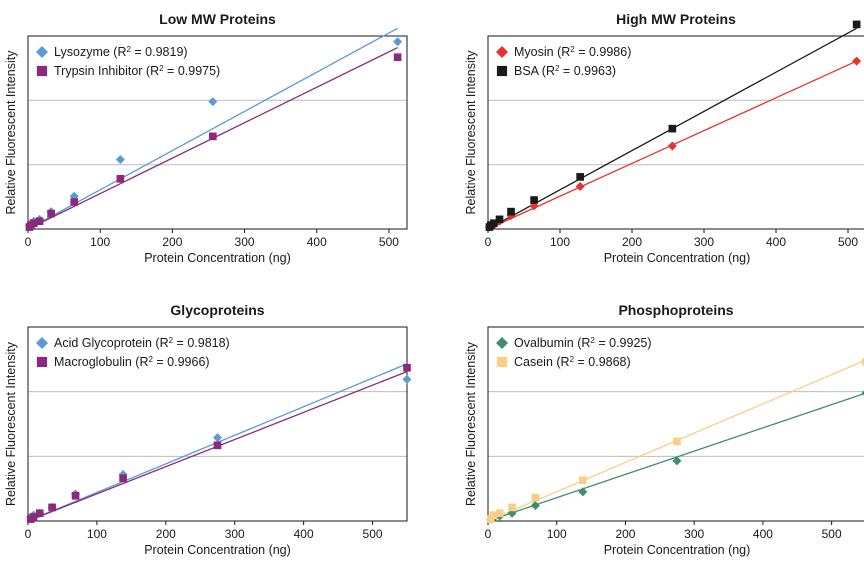 This screenshot has height=567, width=864. What do you see at coordinates (565, 71) in the screenshot?
I see `legend-entry: BSA (R2 = 0.9963)` at bounding box center [565, 71].